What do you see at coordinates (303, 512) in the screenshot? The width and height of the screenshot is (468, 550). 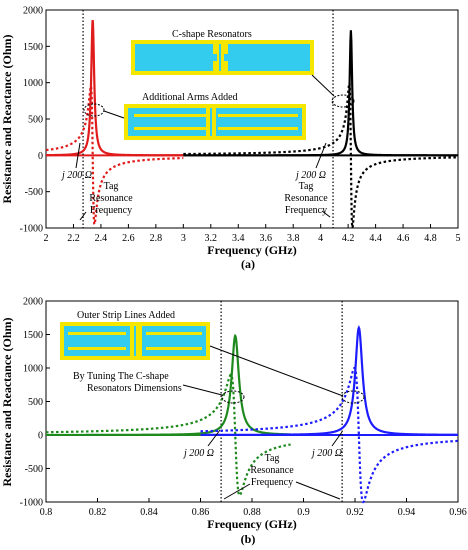 I see `x-tick-label: 0.9` at bounding box center [303, 512].